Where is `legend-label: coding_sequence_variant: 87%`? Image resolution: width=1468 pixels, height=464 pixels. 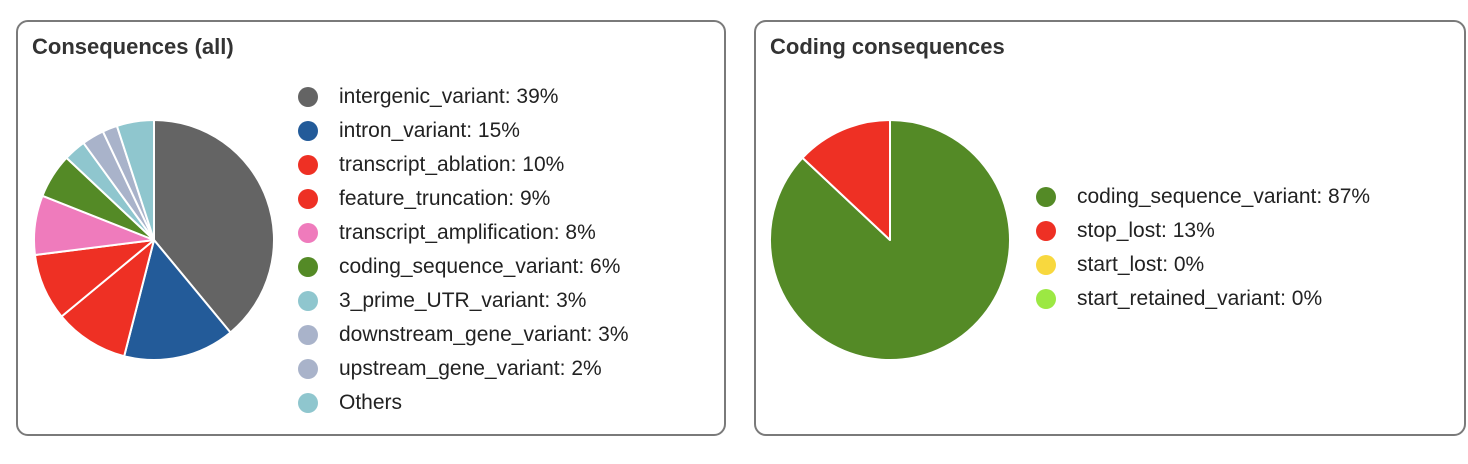 legend-label: coding_sequence_variant: 87% is located at coordinates (1224, 196).